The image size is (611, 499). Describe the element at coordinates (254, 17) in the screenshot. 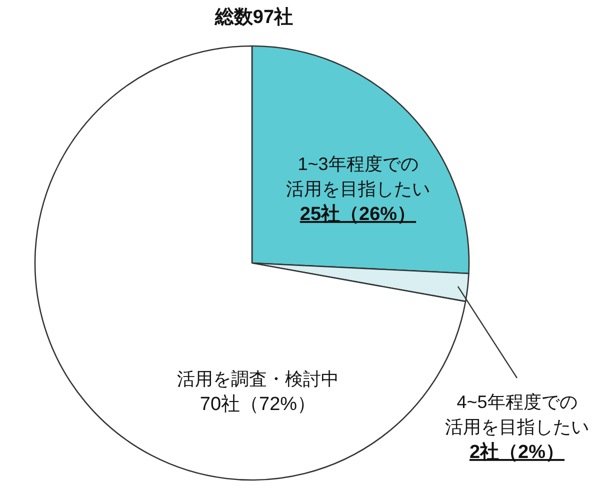

I see `title: 総数97社` at that location.